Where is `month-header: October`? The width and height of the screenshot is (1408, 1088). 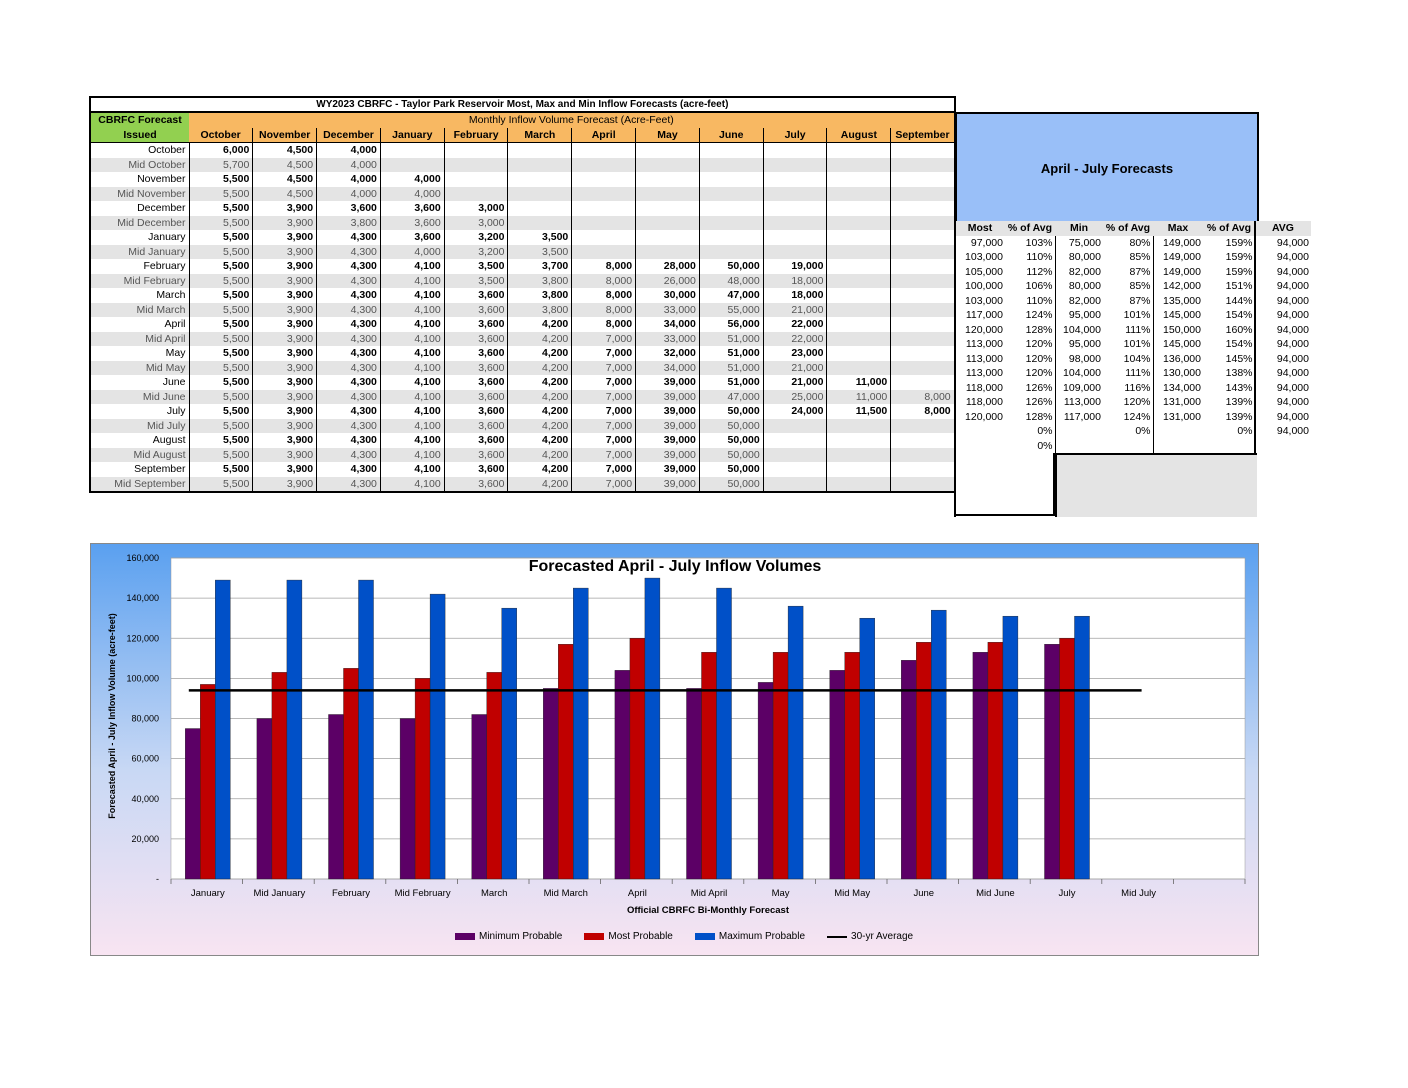 month-header: October is located at coordinates (221, 135).